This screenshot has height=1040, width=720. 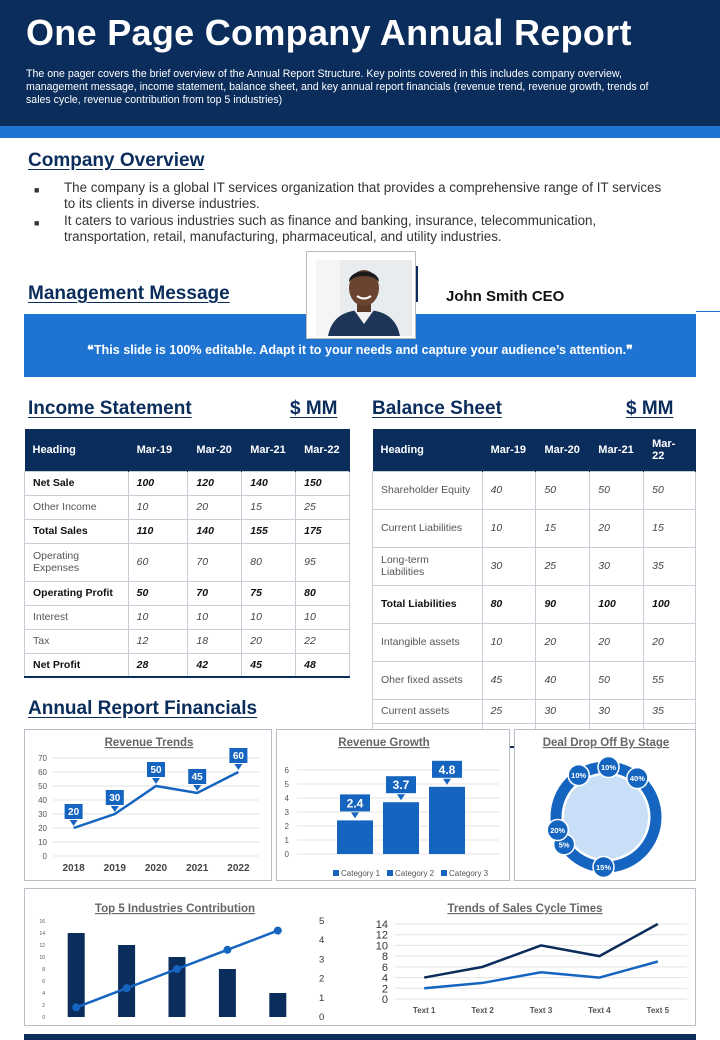 I want to click on banner-line, so click(x=708, y=311).